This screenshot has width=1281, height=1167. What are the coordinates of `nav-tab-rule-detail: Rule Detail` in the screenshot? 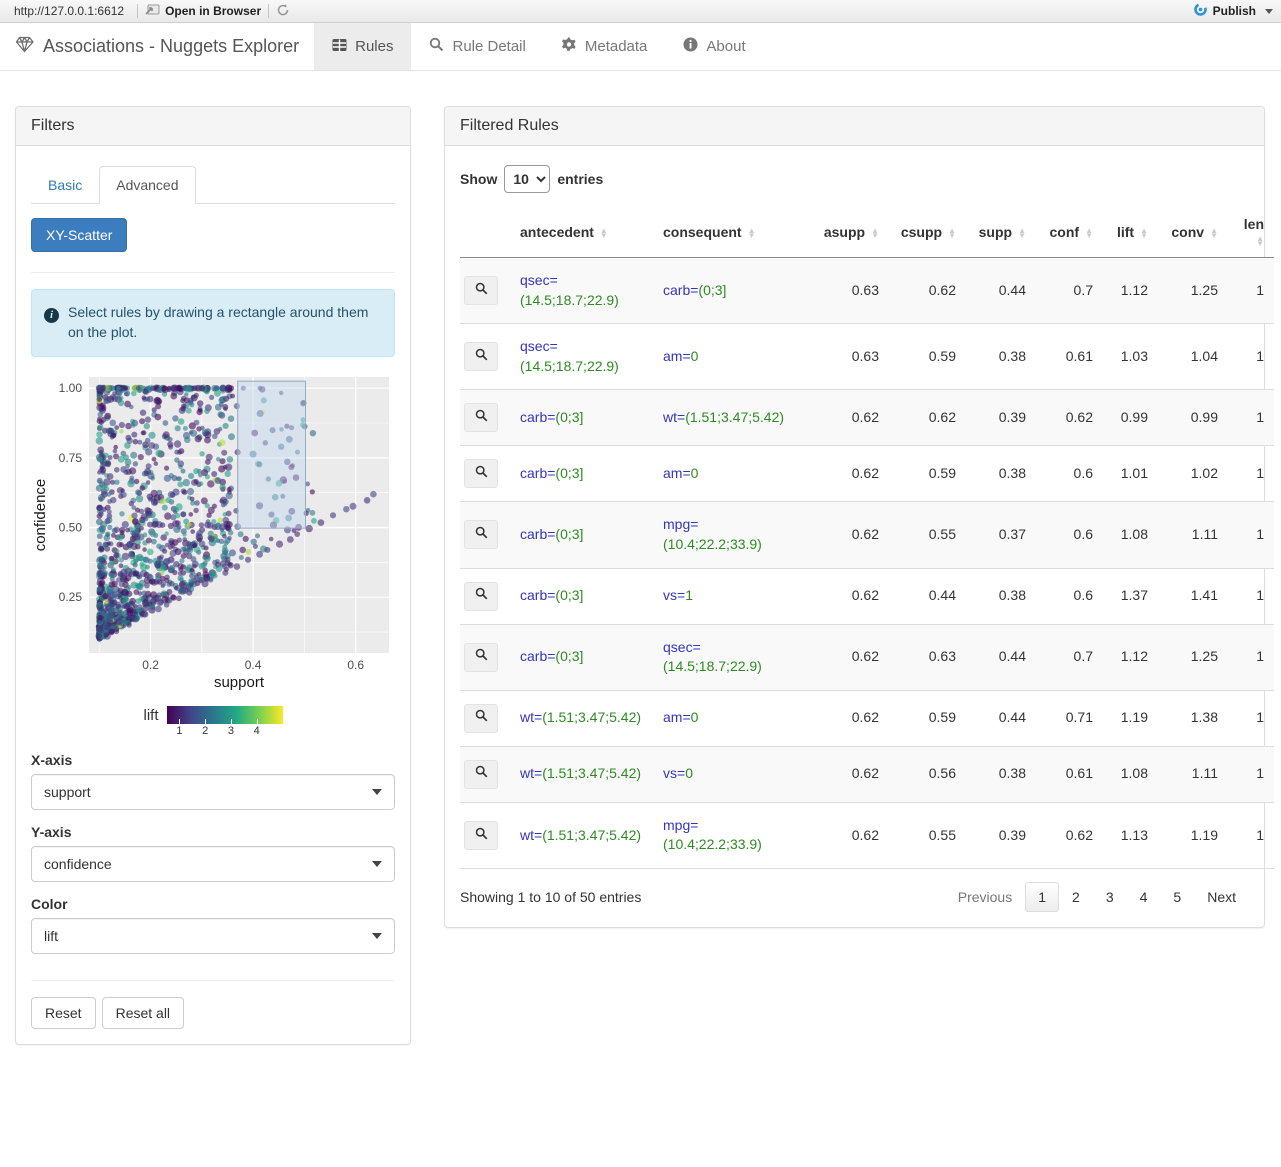 It's located at (477, 46).